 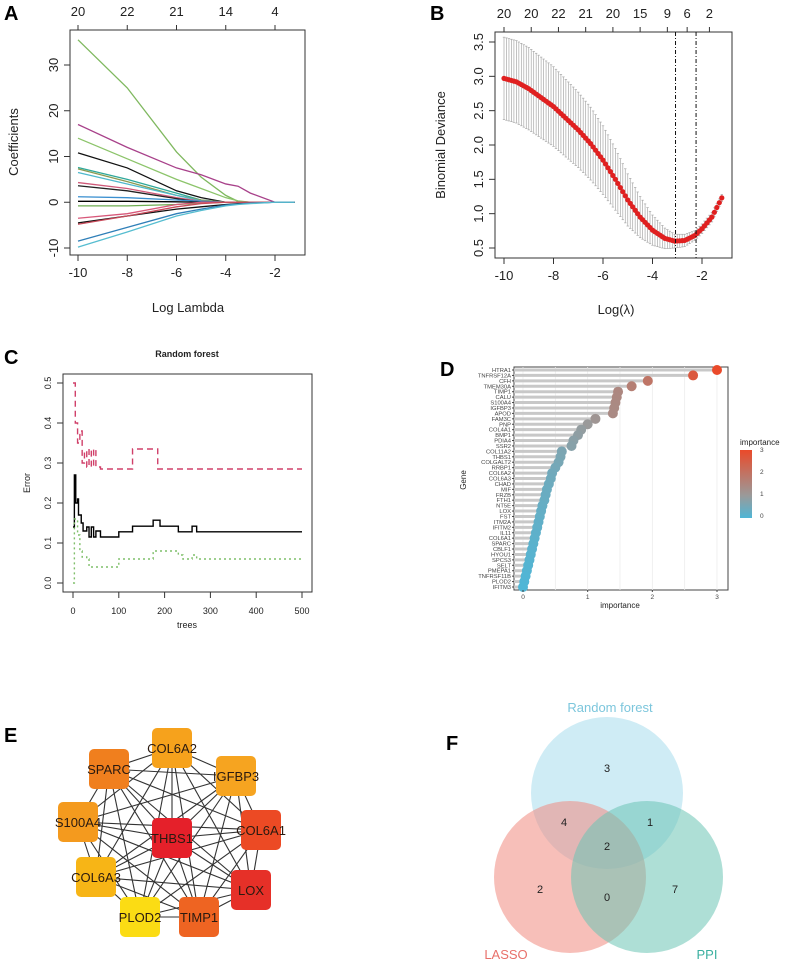 I want to click on gene-label: IGFBP3, so click(x=500, y=409).